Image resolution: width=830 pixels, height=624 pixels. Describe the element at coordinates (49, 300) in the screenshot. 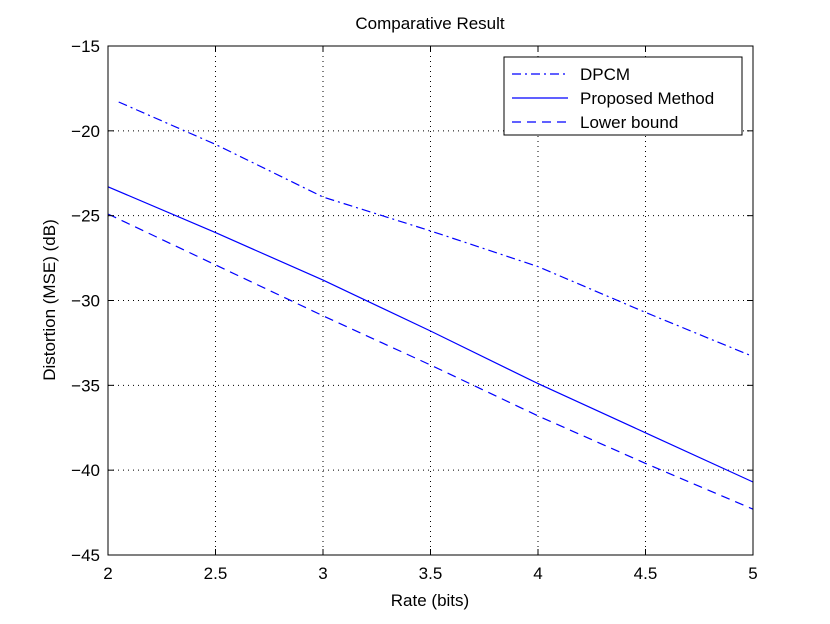

I see `y-axis-label: Distortion (MSE) (dB)` at that location.